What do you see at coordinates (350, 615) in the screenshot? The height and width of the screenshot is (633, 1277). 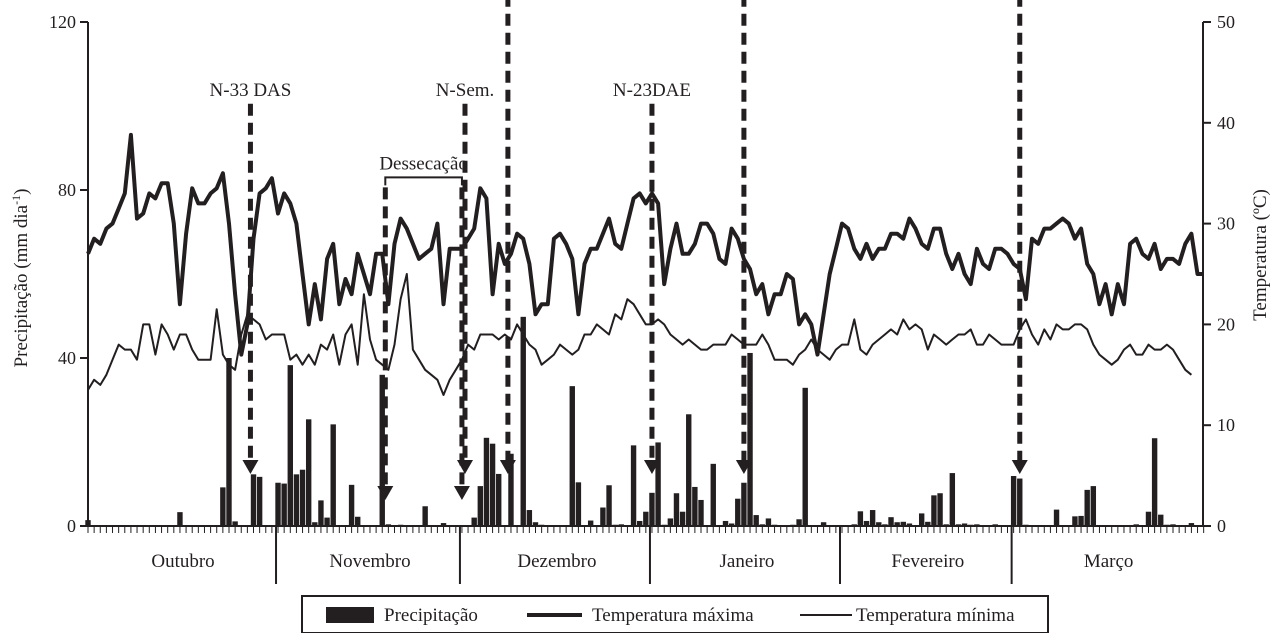 I see `legend-swatch-precipitation` at bounding box center [350, 615].